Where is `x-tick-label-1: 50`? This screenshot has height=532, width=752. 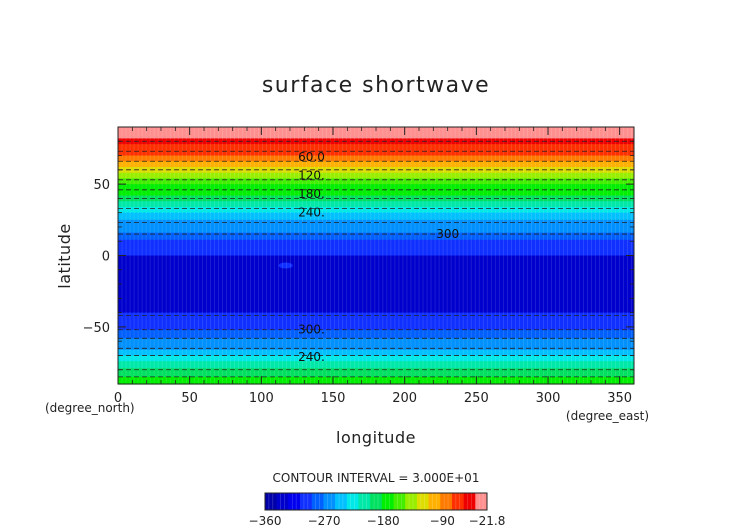 x-tick-label-1: 50 is located at coordinates (189, 398).